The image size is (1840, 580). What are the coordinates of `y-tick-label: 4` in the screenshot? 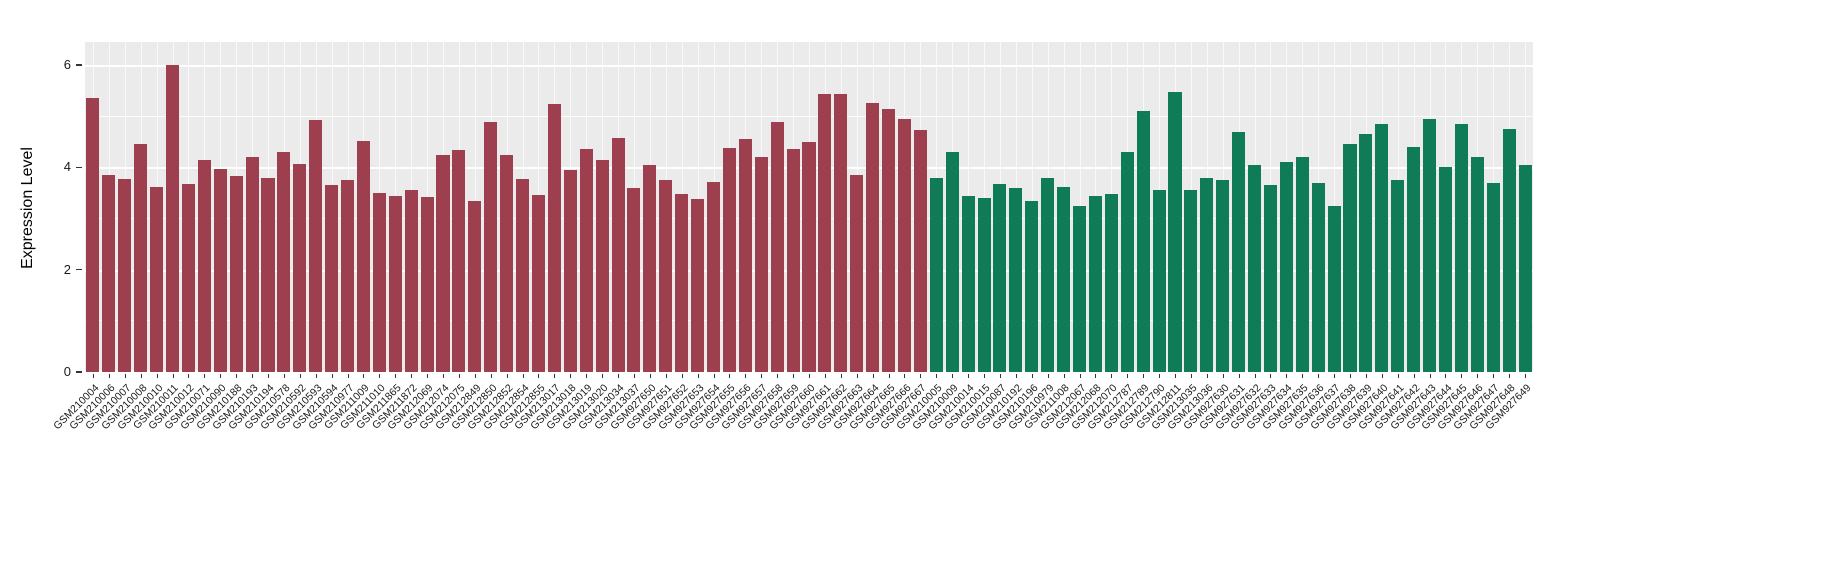 It's located at (67, 167).